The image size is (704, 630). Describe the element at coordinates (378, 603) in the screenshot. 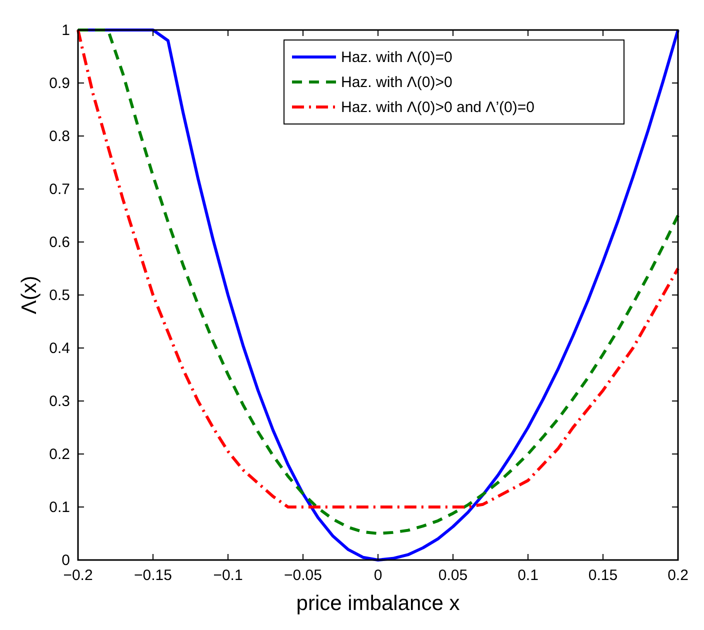

I see `x-axis-title: price imbalance x` at that location.